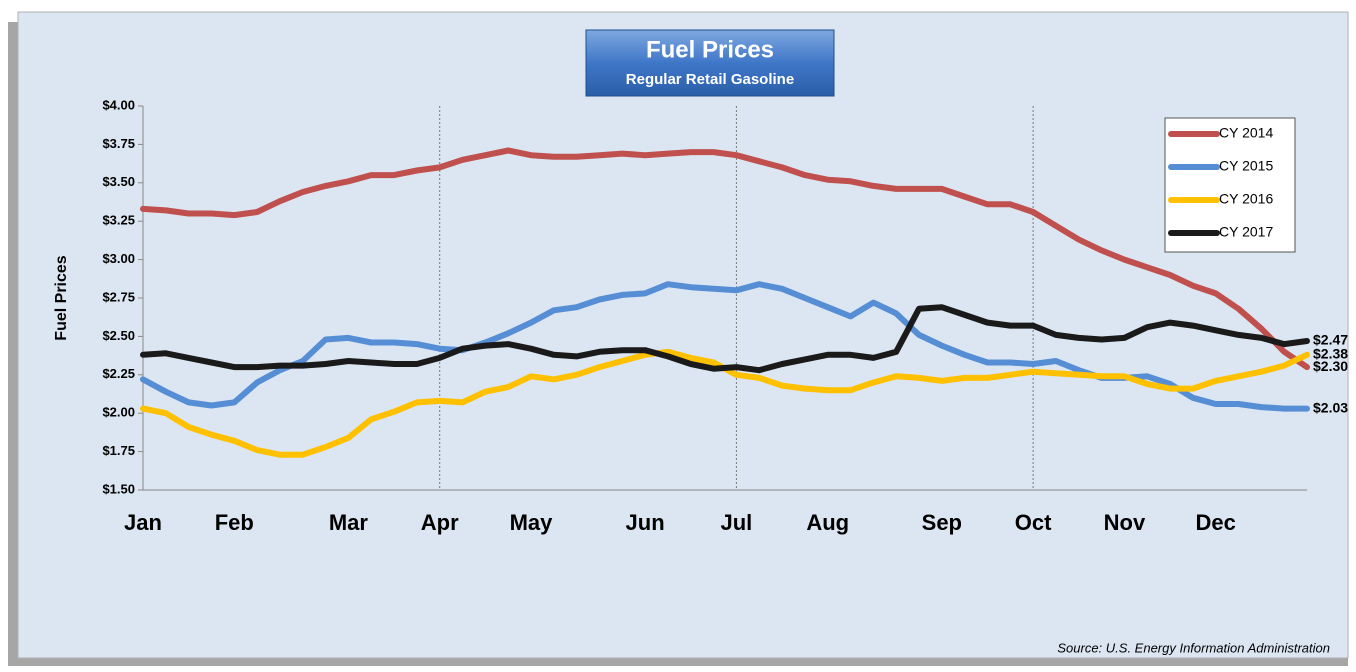 The image size is (1356, 672). What do you see at coordinates (1246, 133) in the screenshot?
I see `legend-label: CY 2014` at bounding box center [1246, 133].